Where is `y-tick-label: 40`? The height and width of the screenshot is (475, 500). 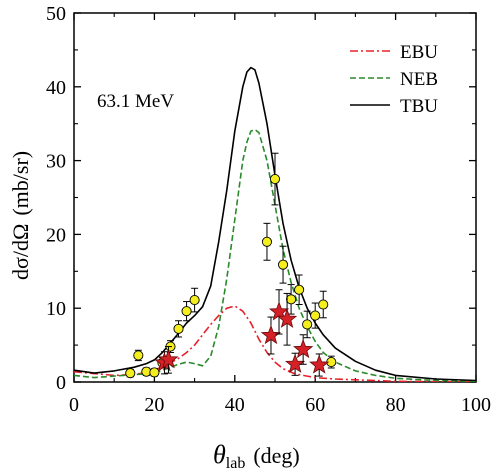
y-tick-label: 40 is located at coordinates (56, 88).